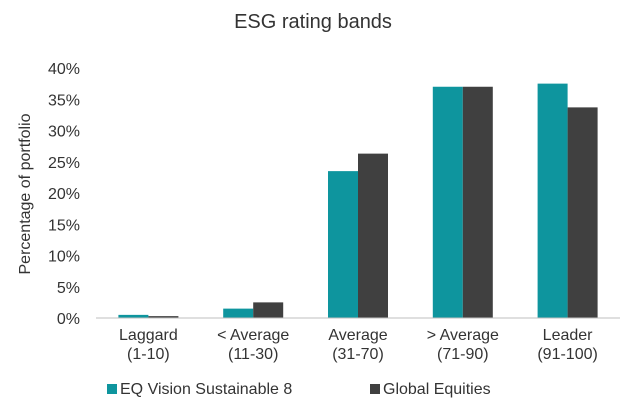 The image size is (627, 406). I want to click on x-category-label: Laggard (1-10), so click(148, 345).